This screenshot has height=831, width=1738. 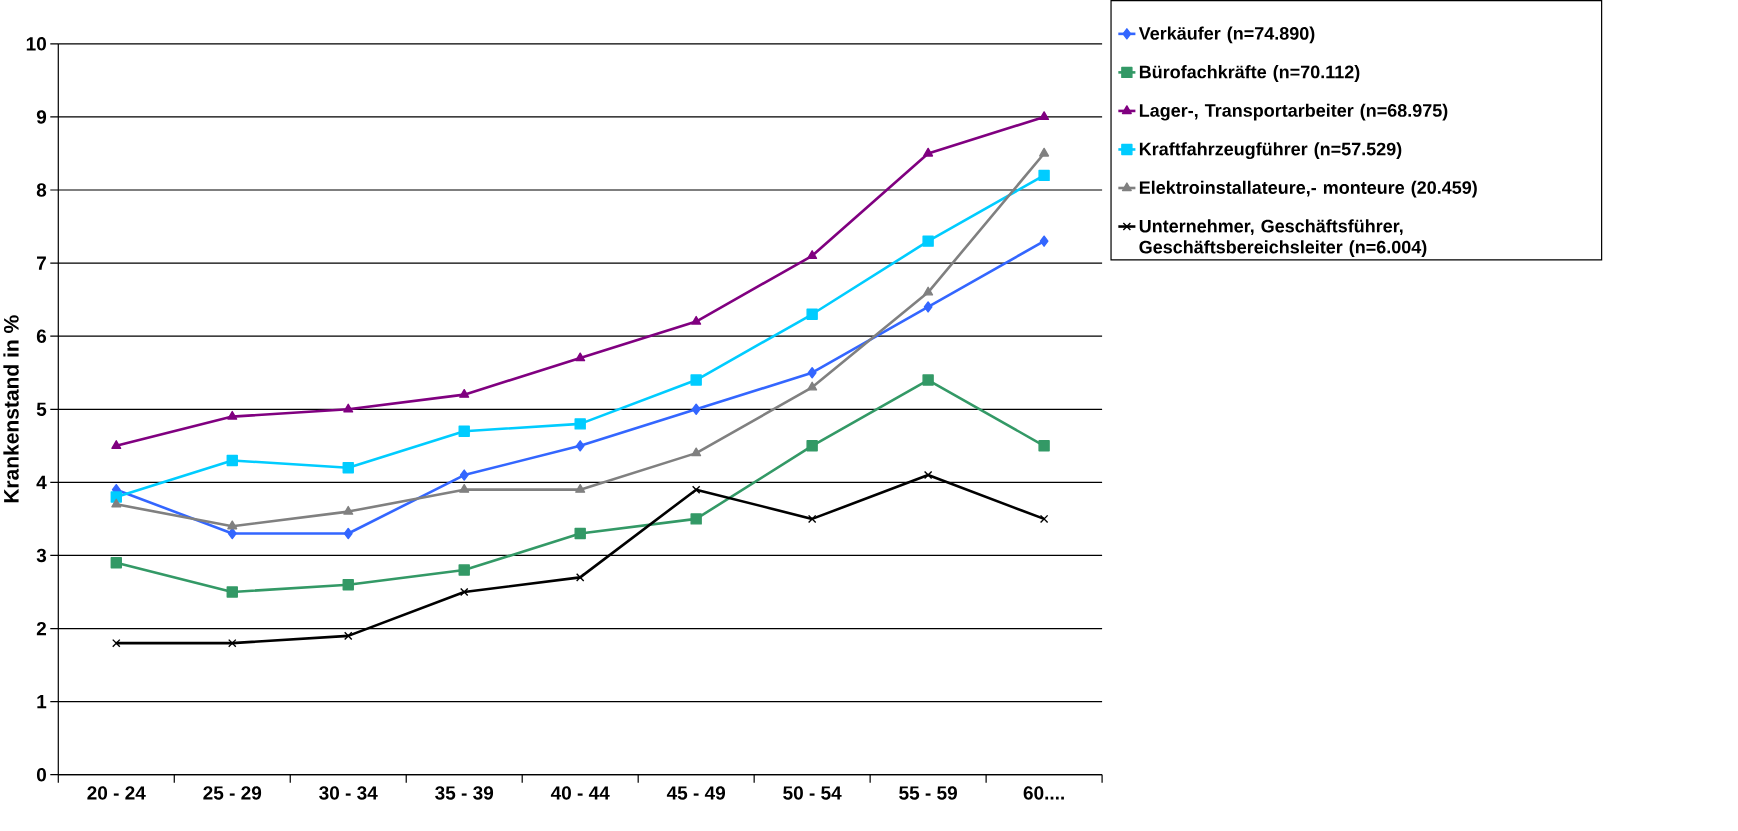 I want to click on legend-label: Lager-, Transportarbeiter (n=68.975), so click(x=1293, y=112).